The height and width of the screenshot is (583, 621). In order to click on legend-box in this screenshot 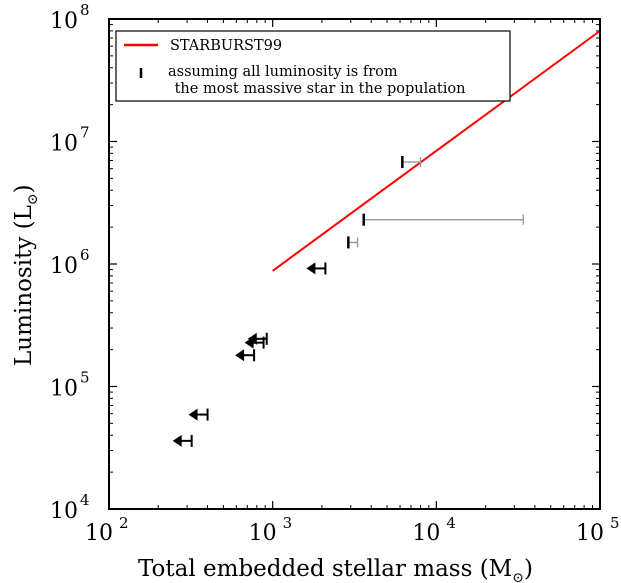, I will do `click(313, 66)`.